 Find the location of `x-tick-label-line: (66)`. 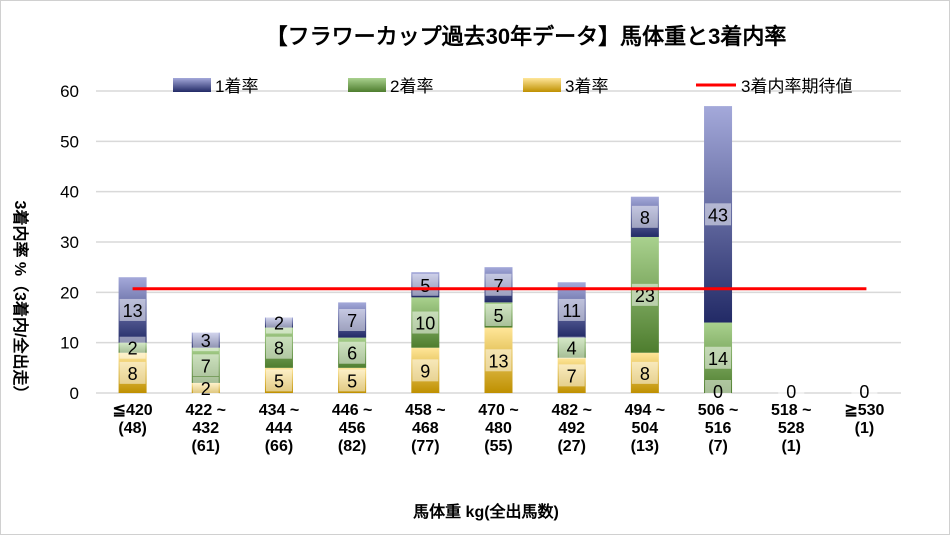

x-tick-label-line: (66) is located at coordinates (279, 446).